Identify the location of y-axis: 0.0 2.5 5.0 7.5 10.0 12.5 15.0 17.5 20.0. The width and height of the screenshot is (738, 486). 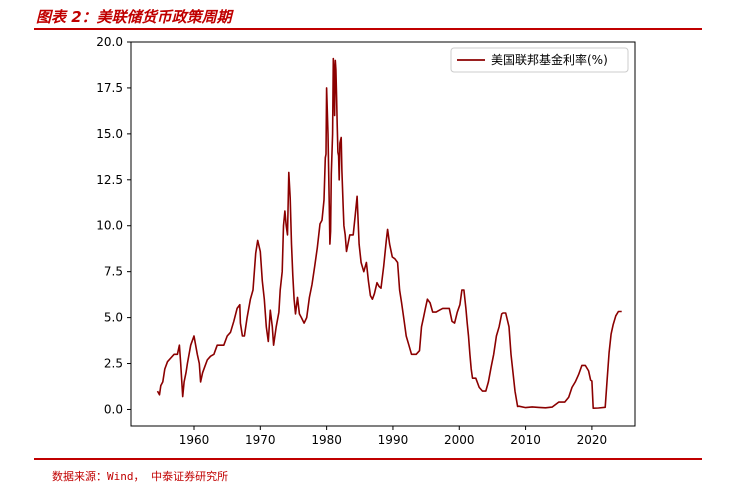
(113, 225).